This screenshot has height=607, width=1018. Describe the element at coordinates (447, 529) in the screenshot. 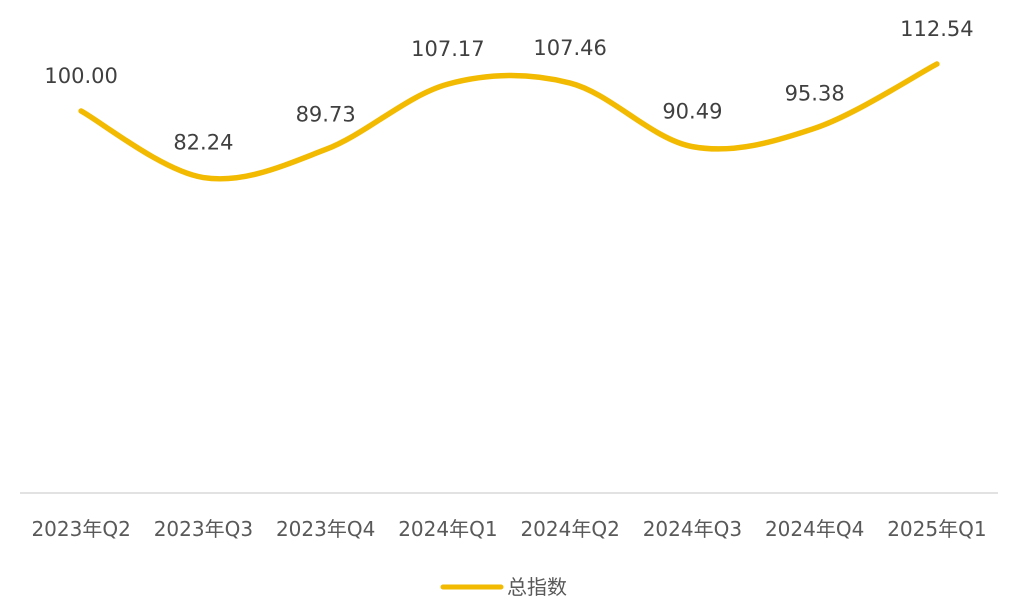

I see `x-tick-label: 2024年Q1` at that location.